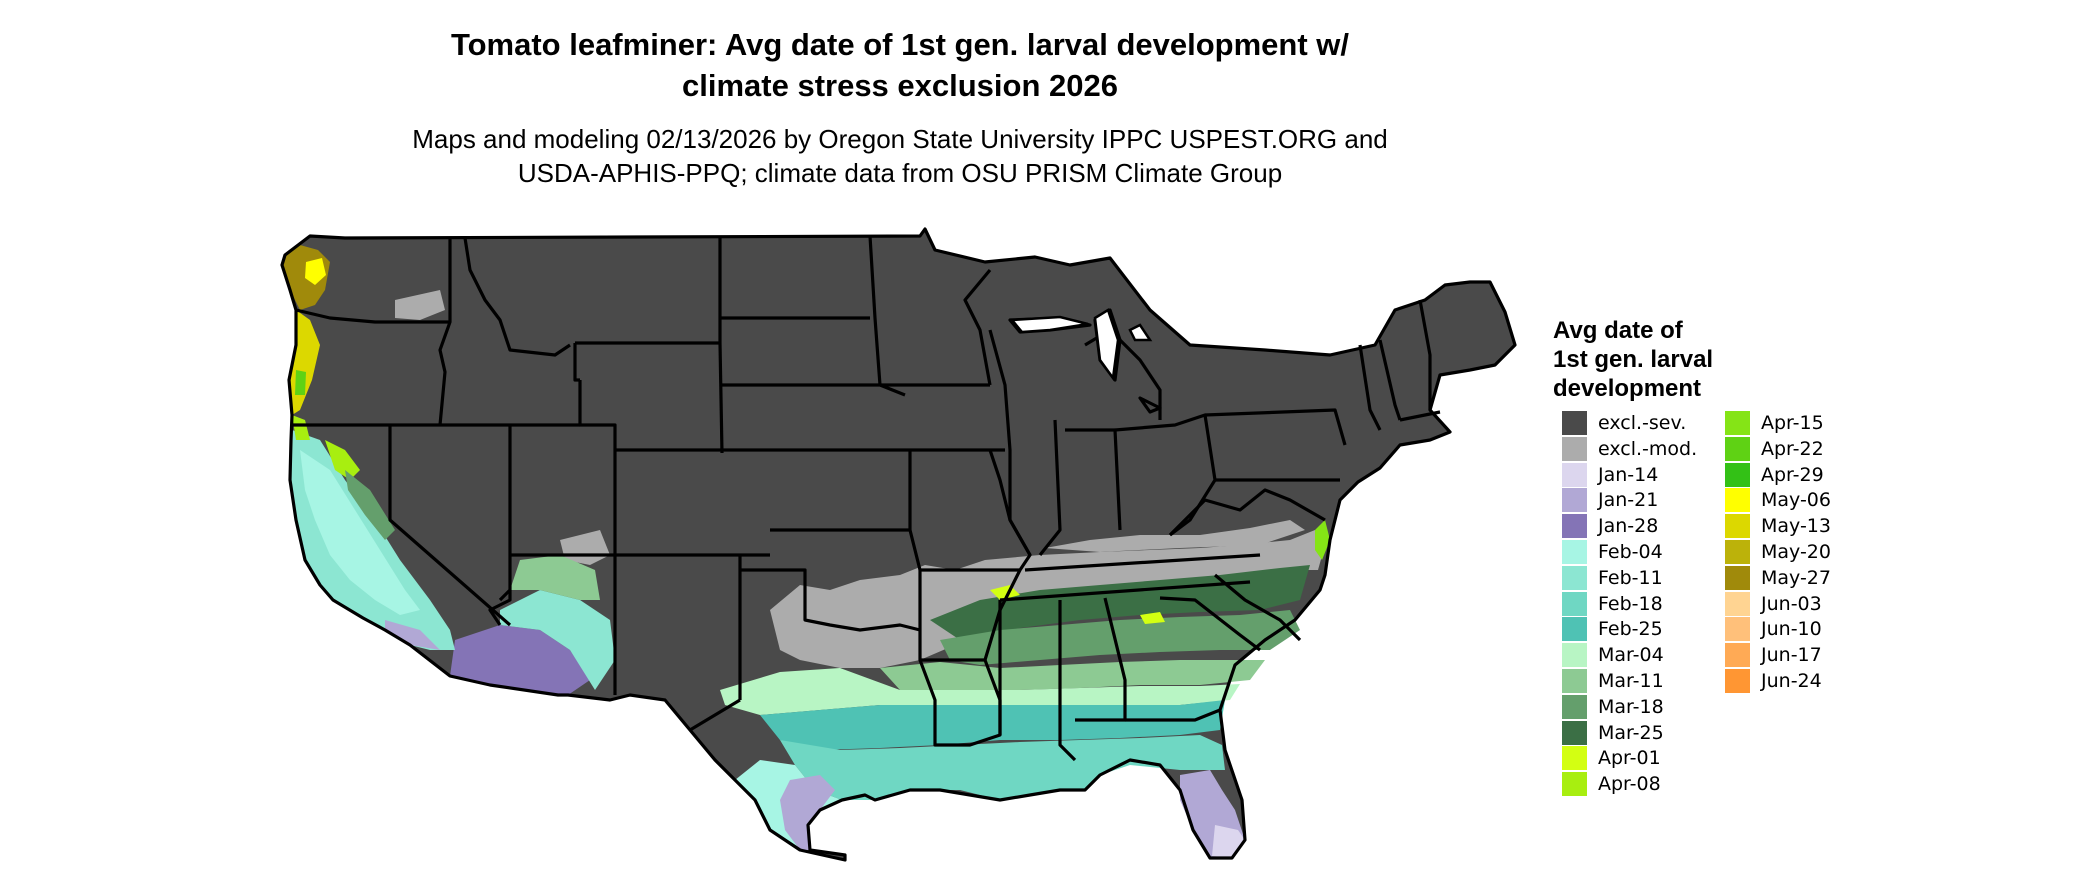 This screenshot has width=2100, height=892. Describe the element at coordinates (1791, 655) in the screenshot. I see `legend-label: Jun-17` at that location.